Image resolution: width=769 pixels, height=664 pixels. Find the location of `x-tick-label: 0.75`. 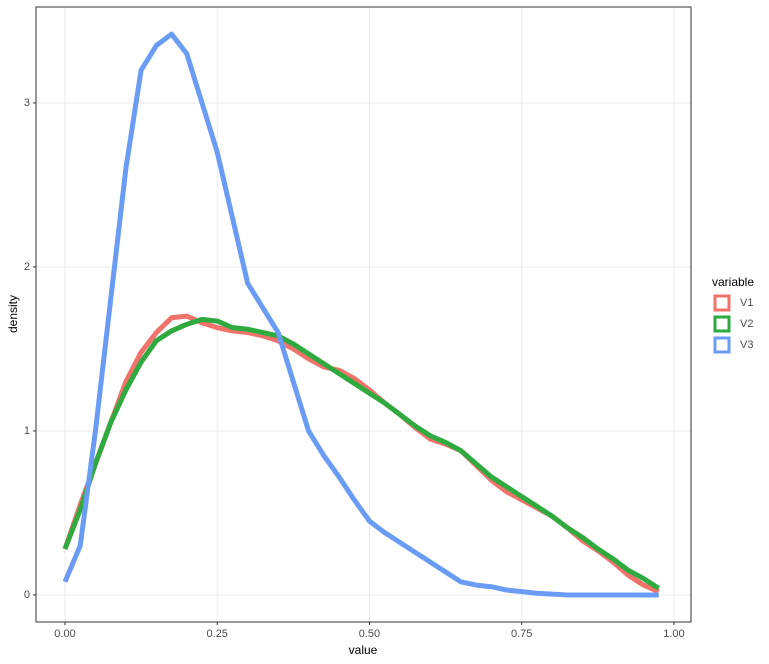

x-tick-label: 0.75 is located at coordinates (521, 634).